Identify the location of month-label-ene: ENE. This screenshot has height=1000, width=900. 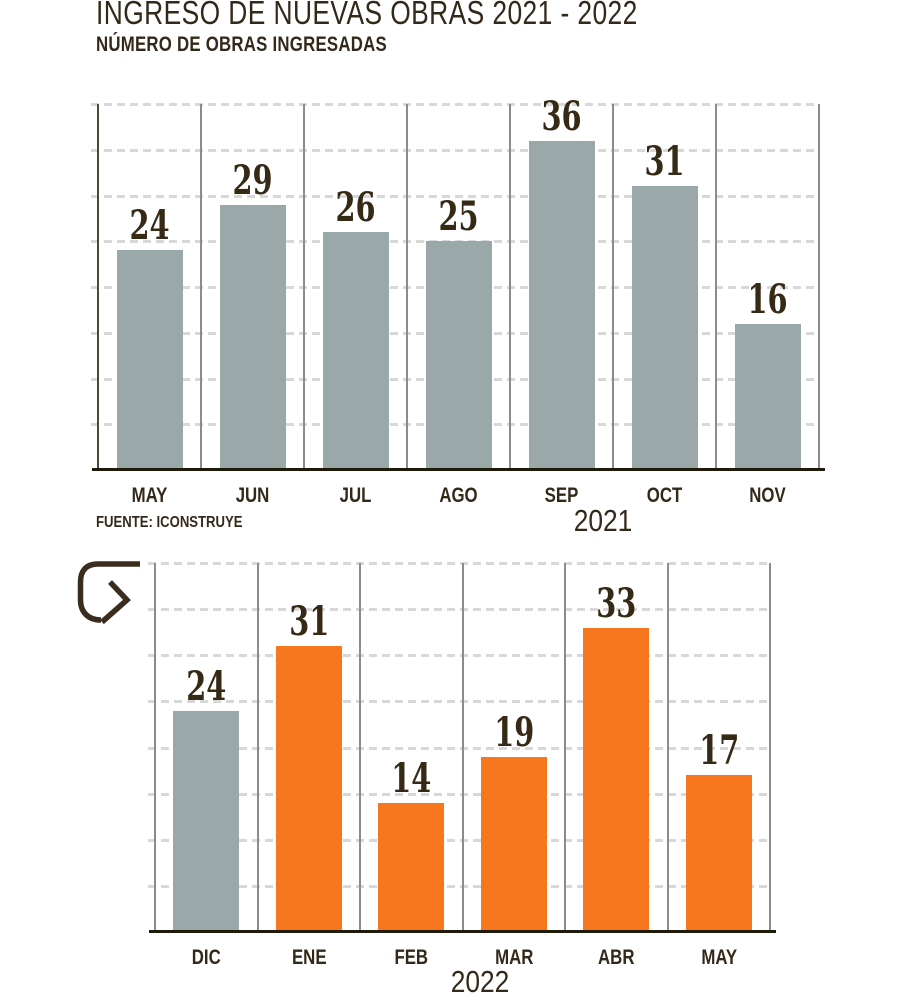
(309, 957).